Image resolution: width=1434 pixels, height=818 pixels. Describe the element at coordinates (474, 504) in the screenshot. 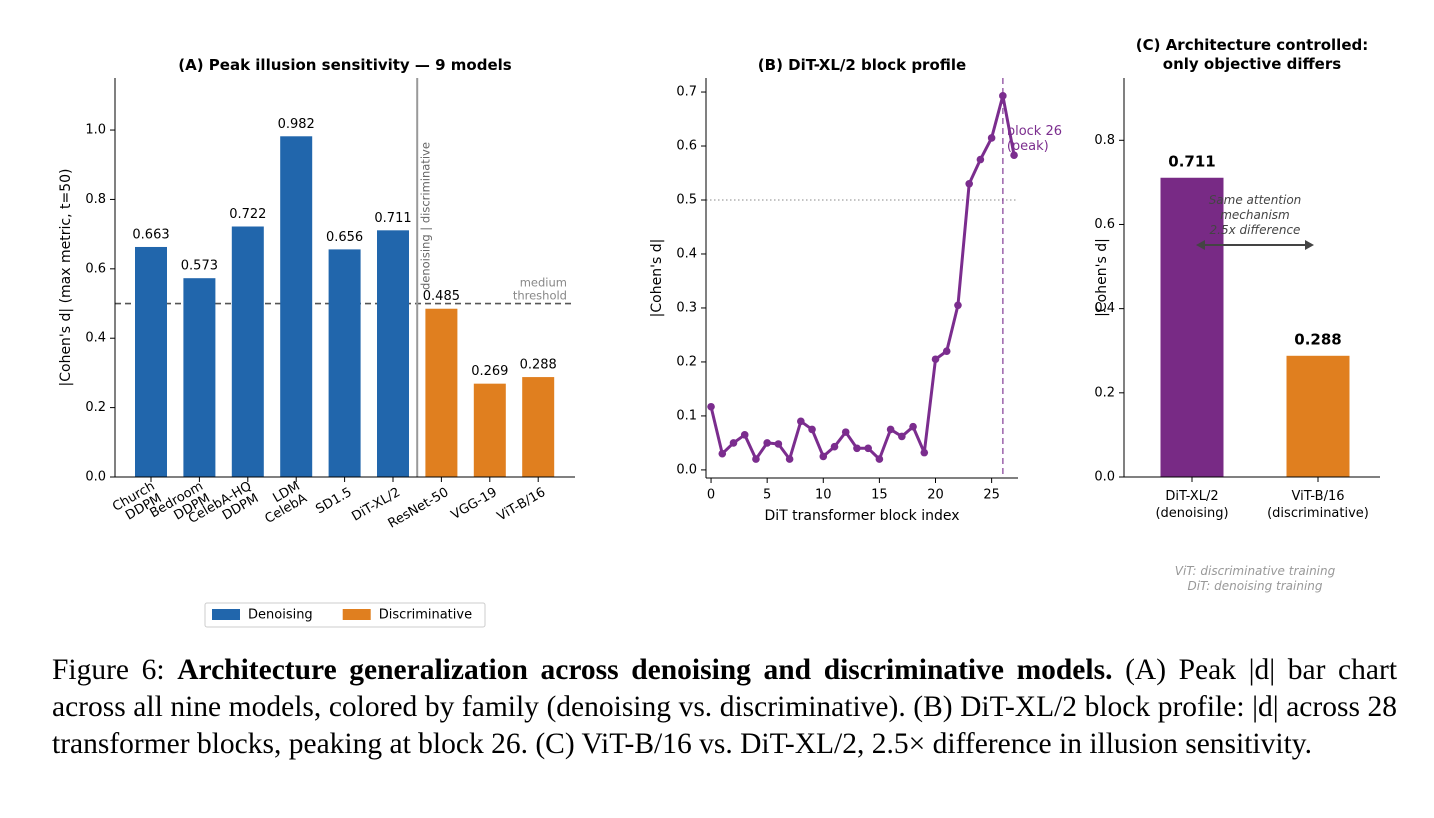

I see `x-tick-label: VGG-19` at that location.